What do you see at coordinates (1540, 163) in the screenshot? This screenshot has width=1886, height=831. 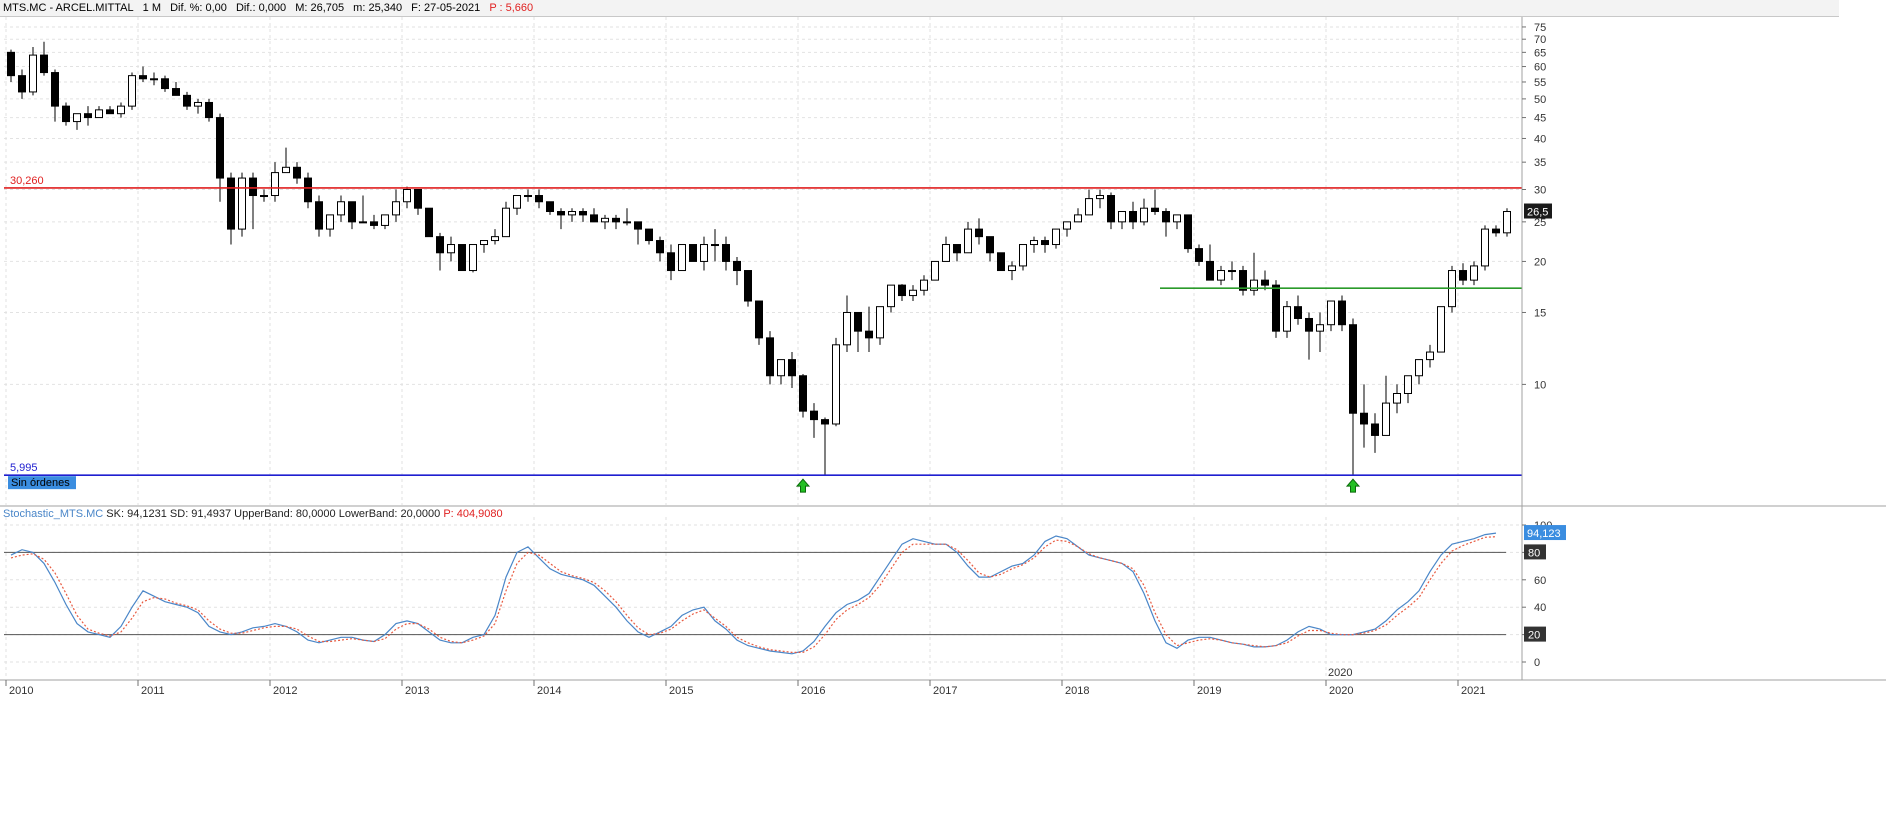 I see `price-tick-label: 35` at bounding box center [1540, 163].